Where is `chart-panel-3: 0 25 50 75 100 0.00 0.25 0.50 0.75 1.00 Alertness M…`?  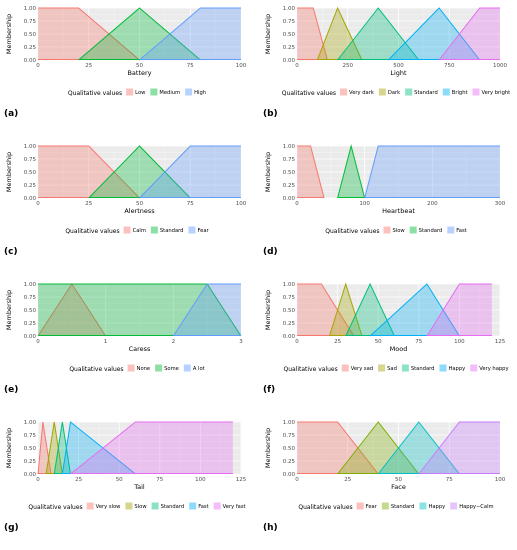 chart-panel-3: 0 25 50 75 100 0.00 0.25 0.50 0.75 1.00 Alertness M… is located at coordinates (125, 200).